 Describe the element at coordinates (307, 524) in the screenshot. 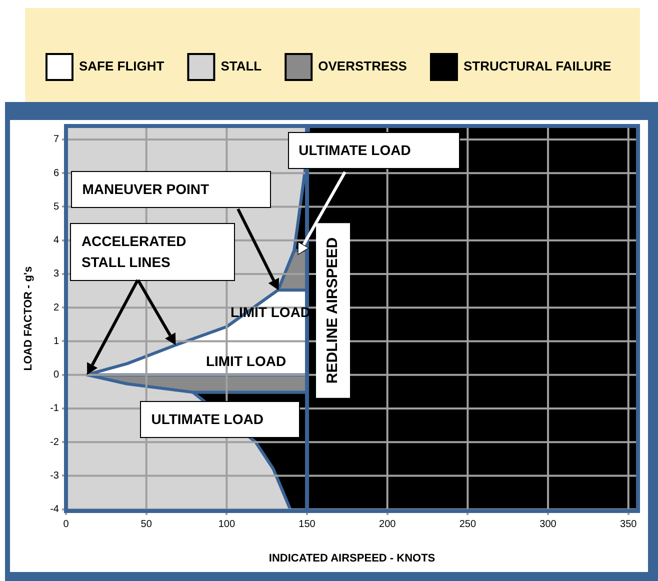

I see `x-tick-label: 150` at that location.